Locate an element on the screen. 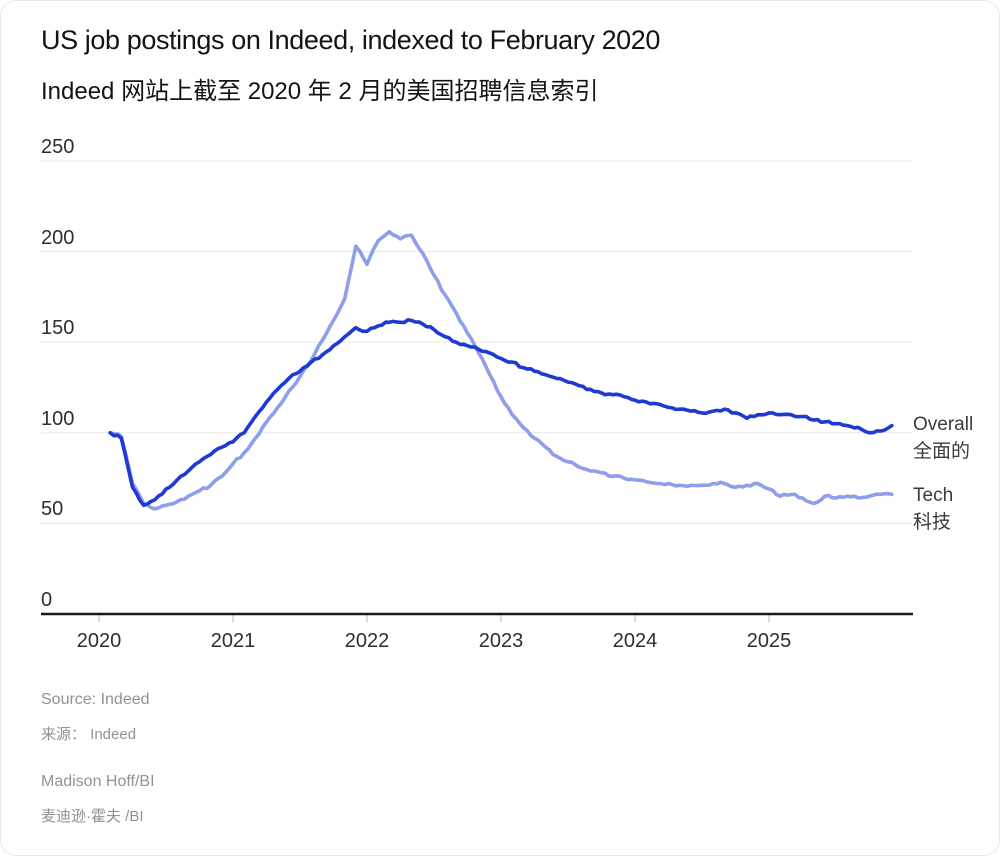 This screenshot has width=1000, height=856. x-tick-label-2022: 2022 is located at coordinates (367, 641).